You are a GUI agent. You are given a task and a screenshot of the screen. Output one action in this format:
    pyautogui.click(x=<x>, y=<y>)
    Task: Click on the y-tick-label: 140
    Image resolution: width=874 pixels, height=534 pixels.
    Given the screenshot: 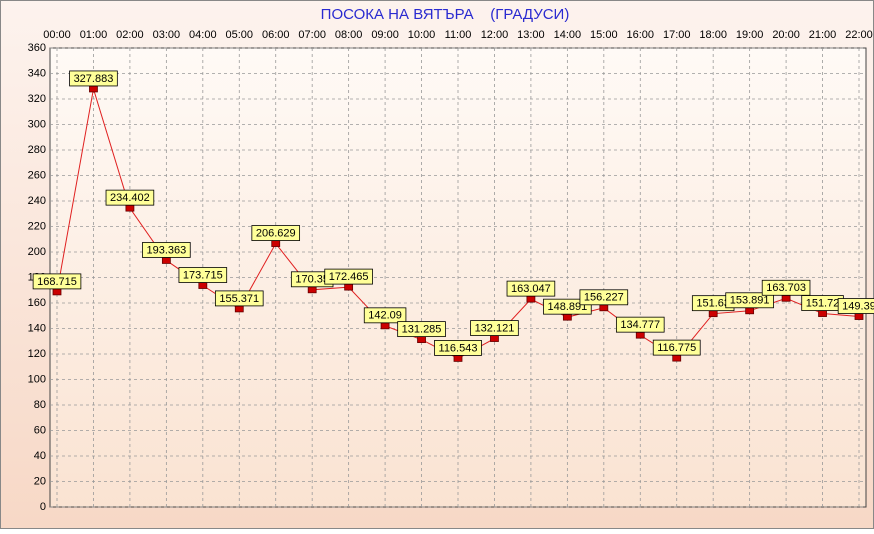 What is the action you would take?
    pyautogui.click(x=37, y=328)
    